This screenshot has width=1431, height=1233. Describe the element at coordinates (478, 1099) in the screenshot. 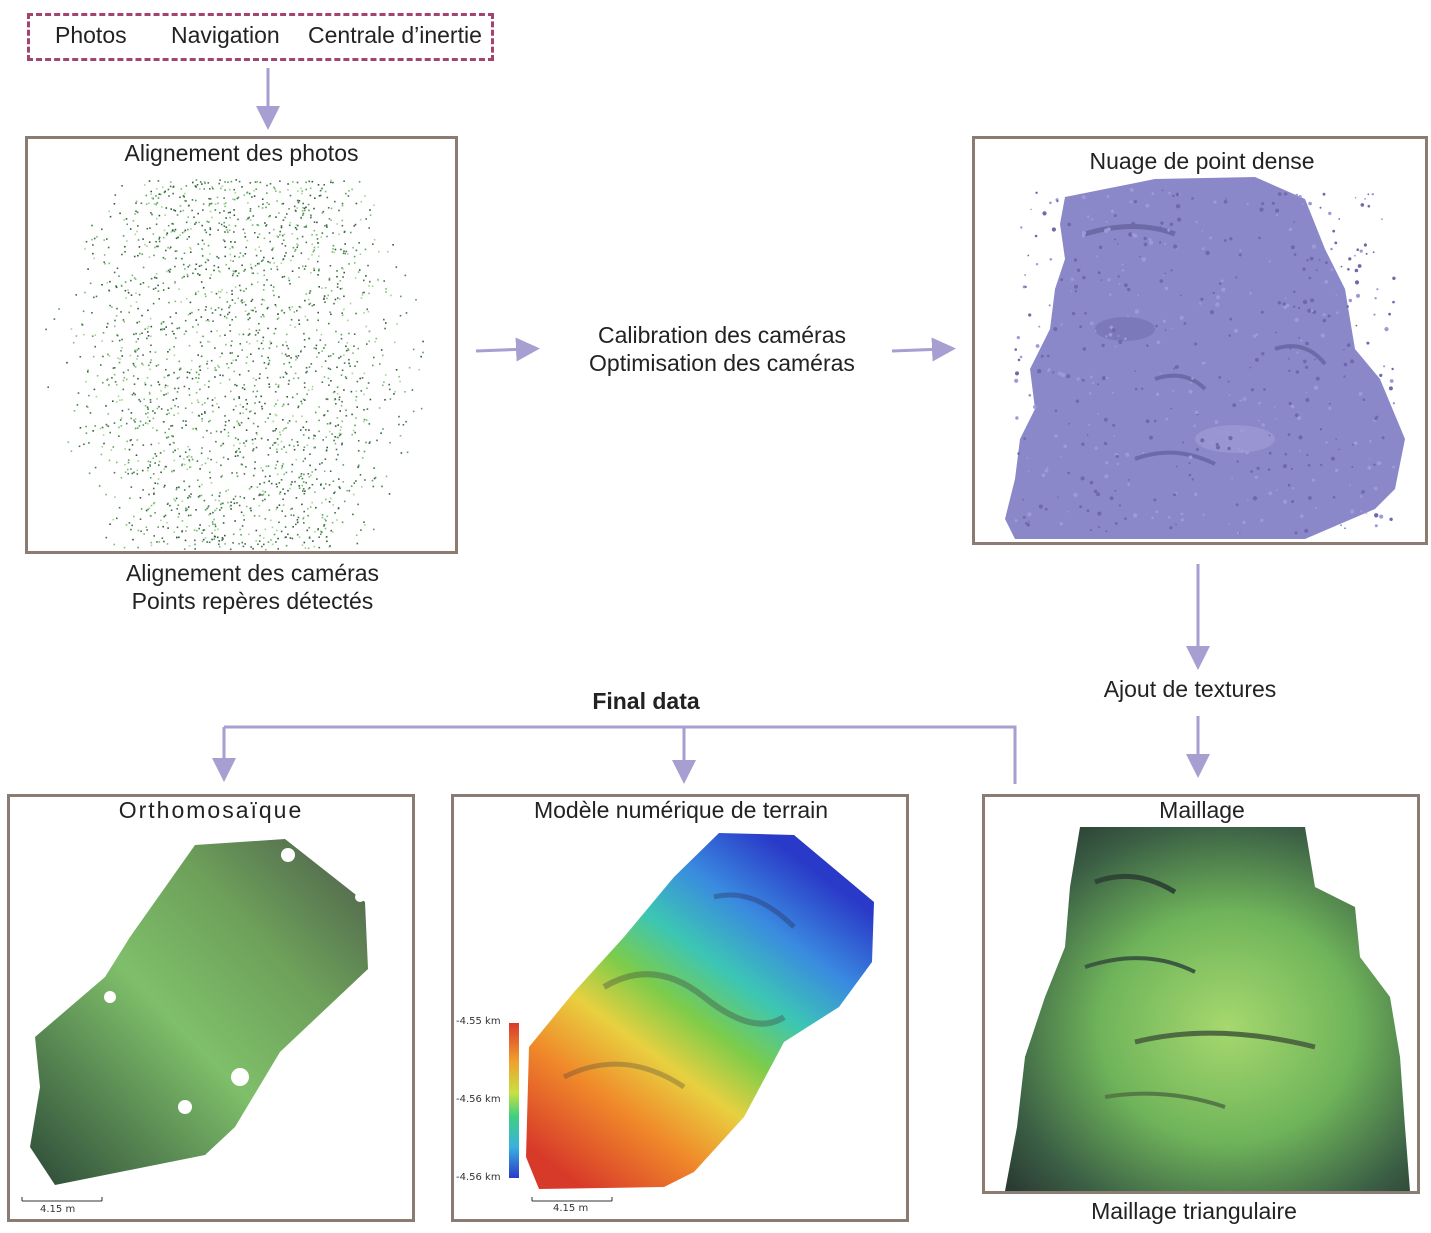

I see `colorbar-label-mid: -4.56 km` at that location.